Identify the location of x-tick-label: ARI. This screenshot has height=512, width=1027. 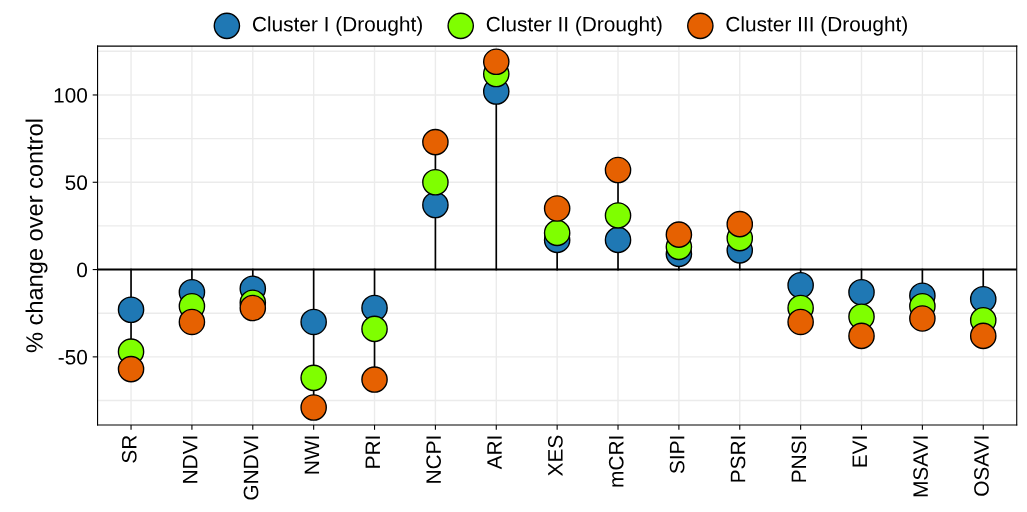
(494, 453).